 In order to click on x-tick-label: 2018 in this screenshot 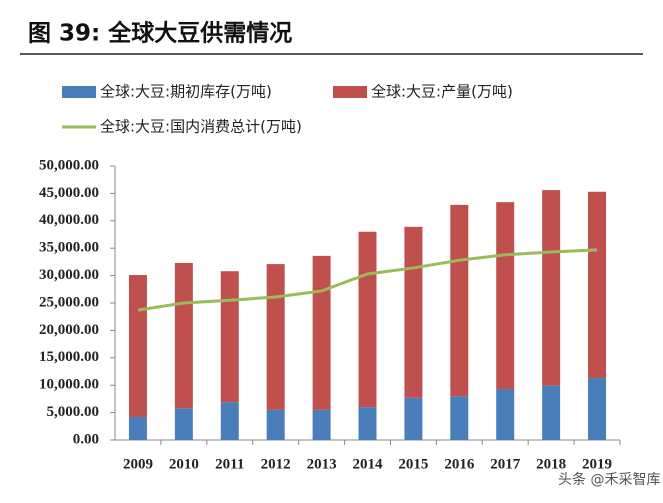, I will do `click(551, 464)`.